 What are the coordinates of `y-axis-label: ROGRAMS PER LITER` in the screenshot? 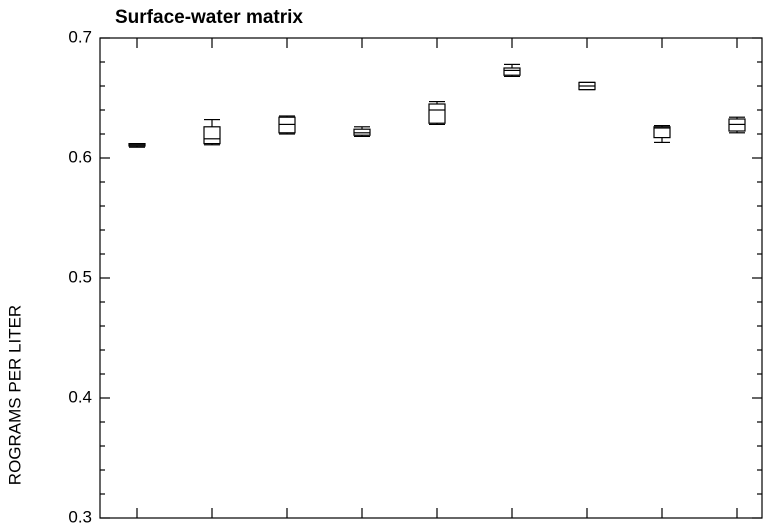 It's located at (14, 395).